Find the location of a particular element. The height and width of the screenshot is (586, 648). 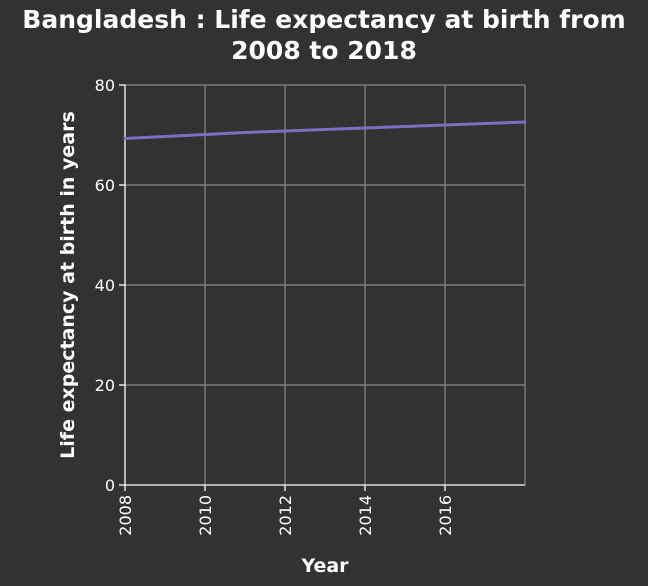

y-tick-label: 20 is located at coordinates (105, 385).